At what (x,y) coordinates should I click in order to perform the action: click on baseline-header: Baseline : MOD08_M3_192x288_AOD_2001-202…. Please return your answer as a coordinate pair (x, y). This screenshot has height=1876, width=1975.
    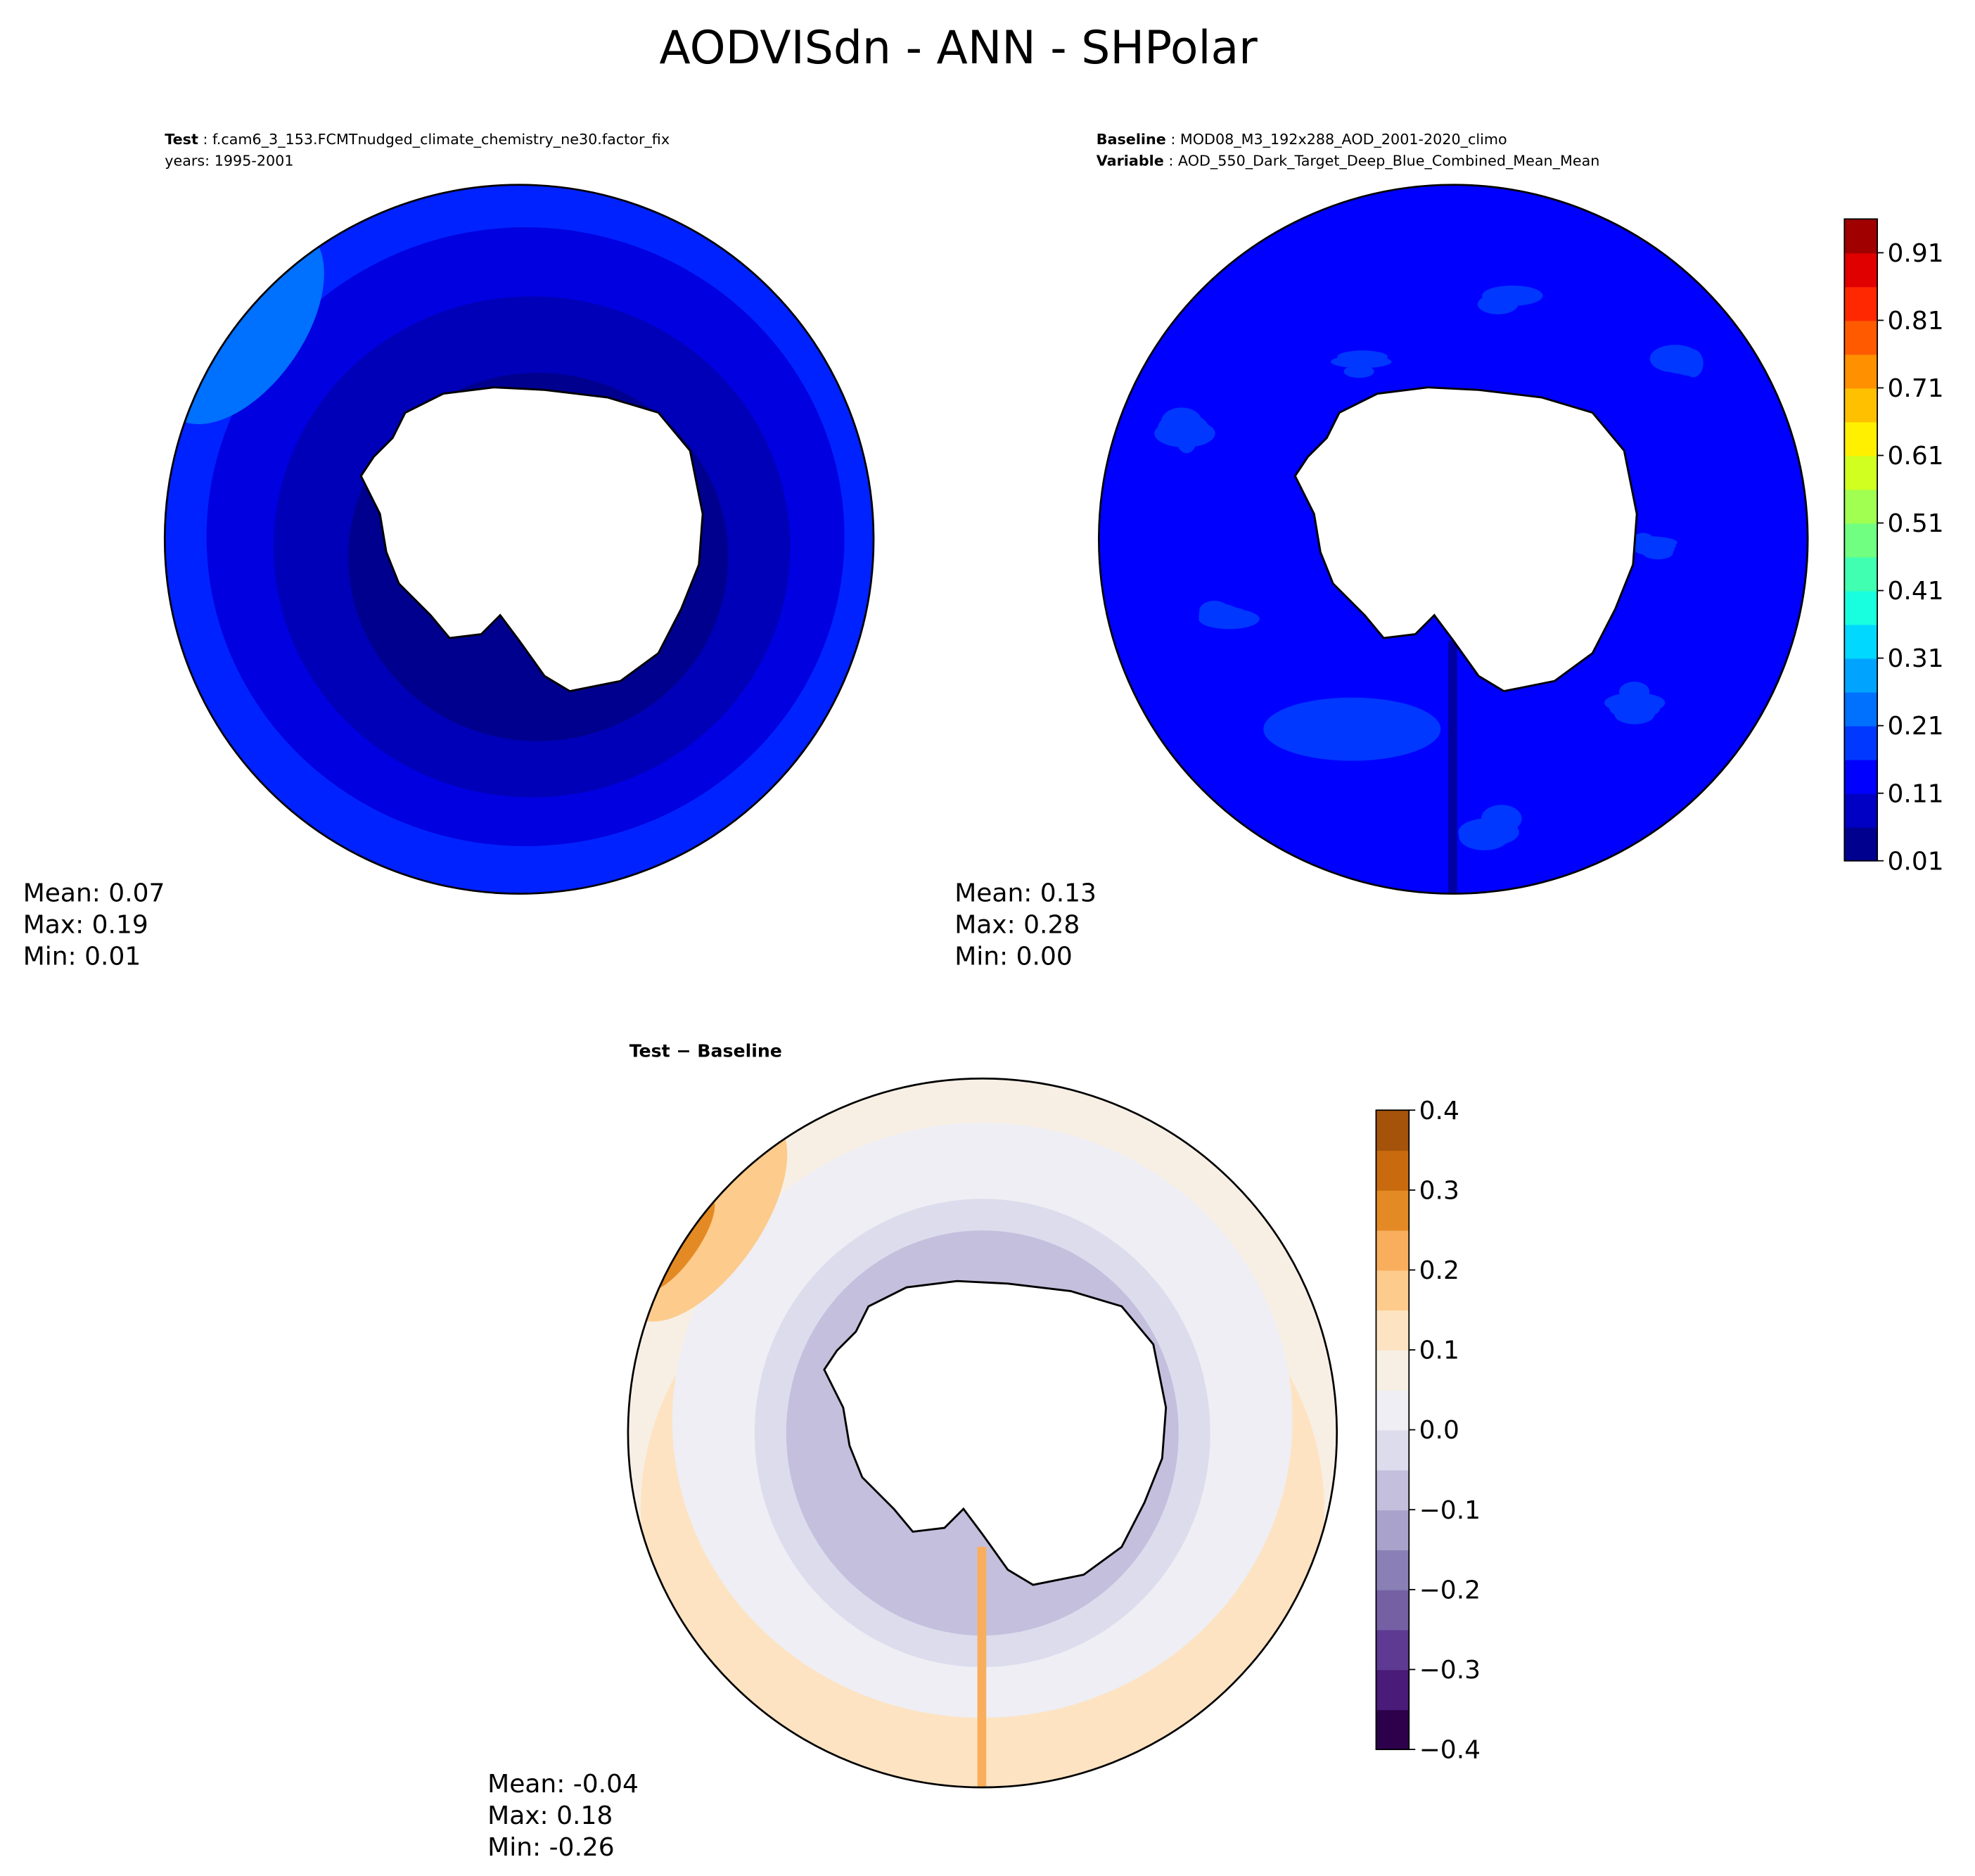
    Looking at the image, I should click on (1302, 139).